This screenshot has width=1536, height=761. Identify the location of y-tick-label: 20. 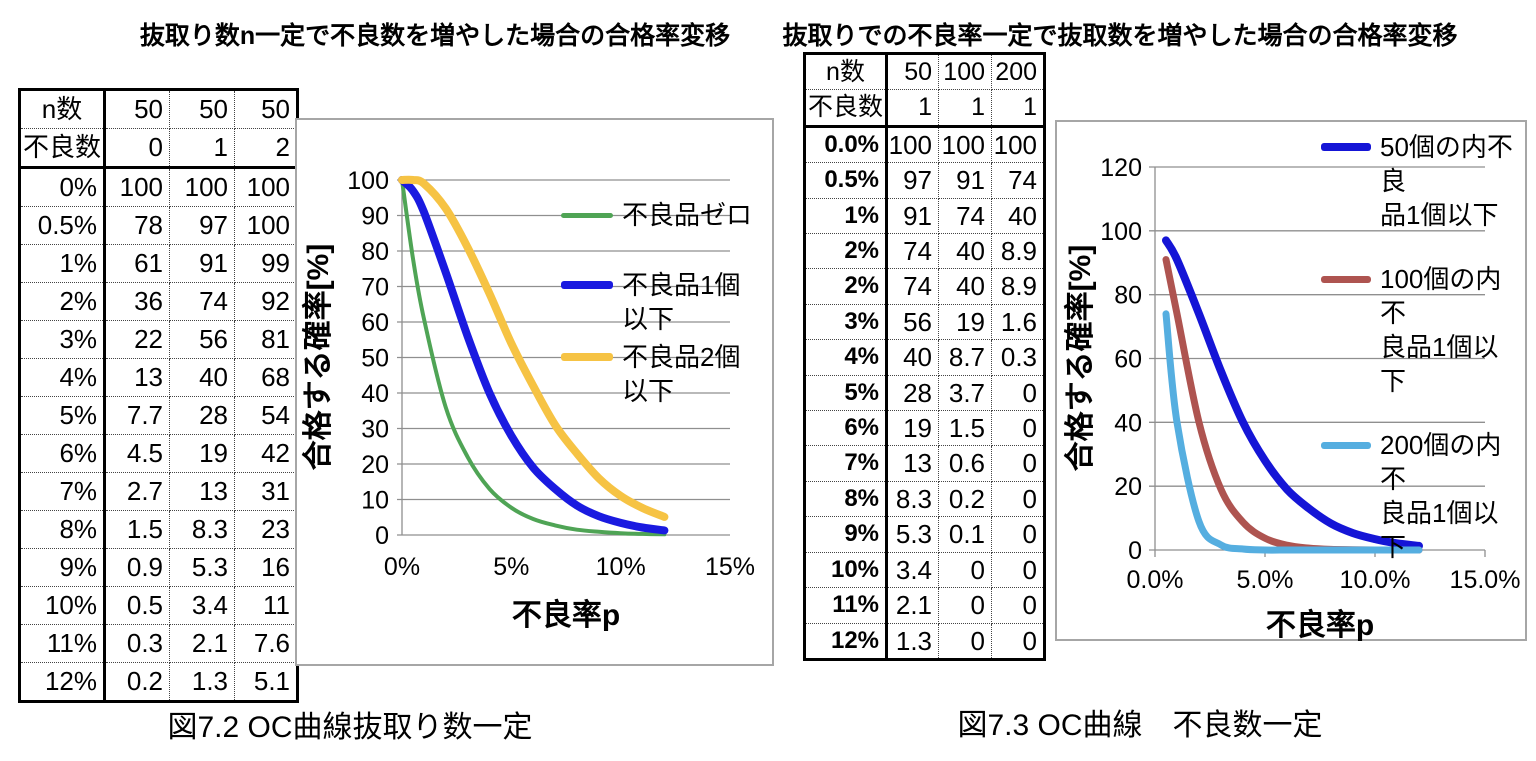
(375, 465).